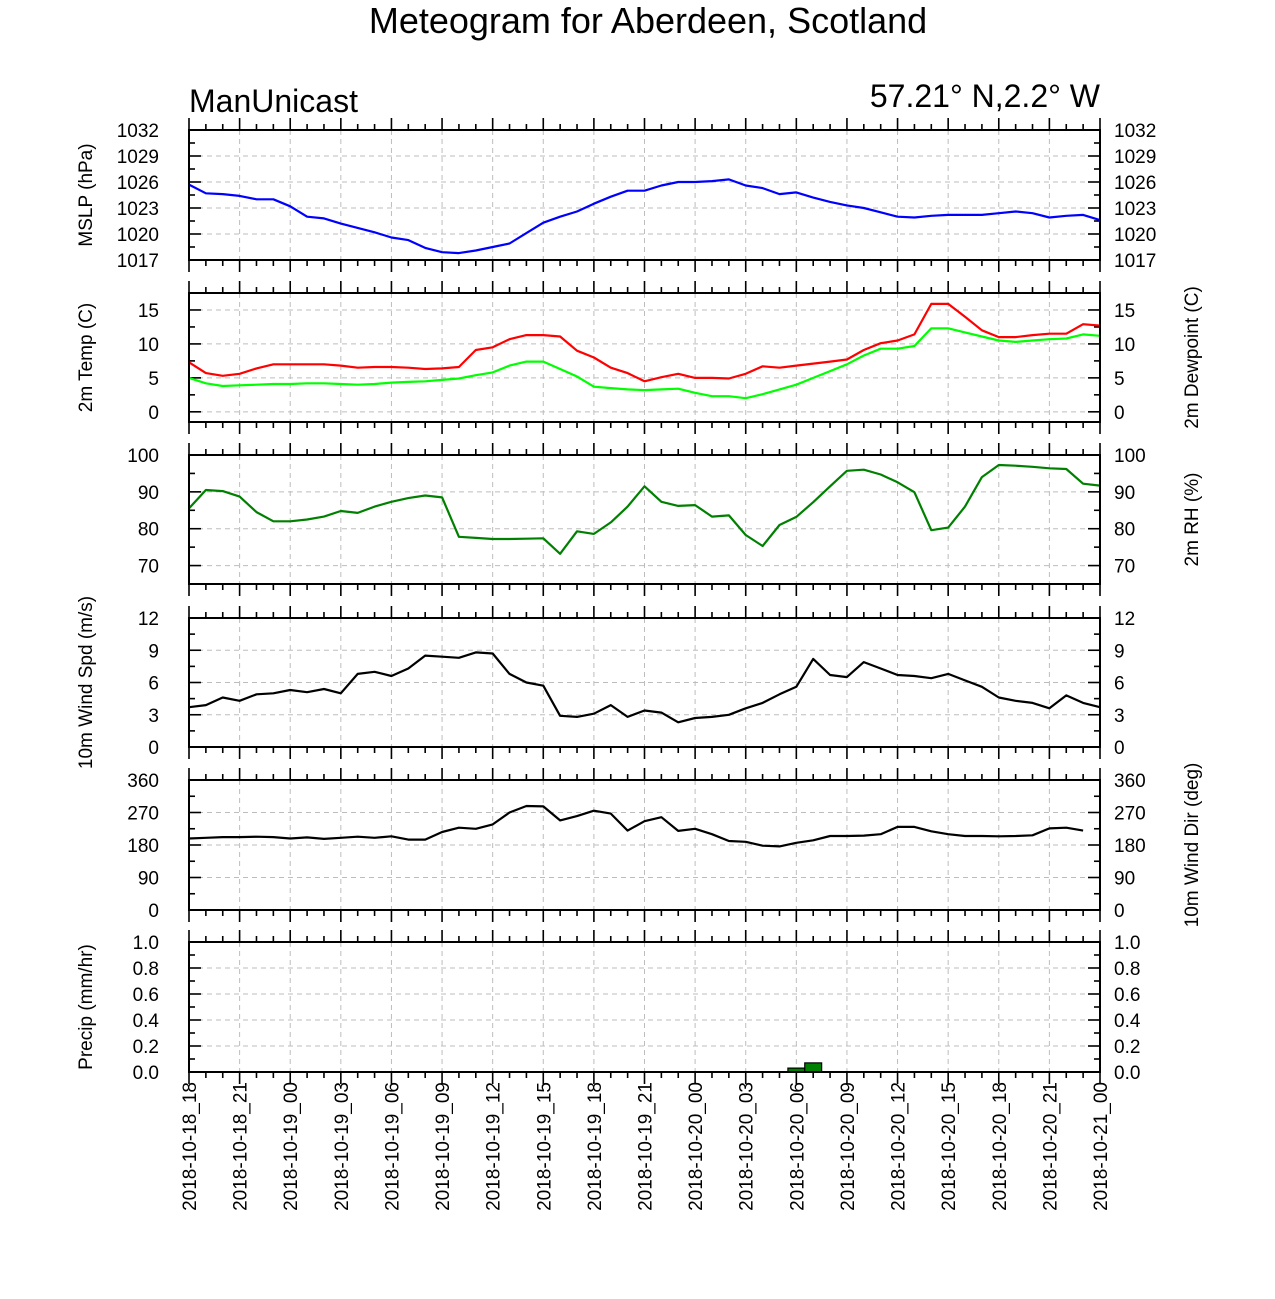 The image size is (1275, 1299). Describe the element at coordinates (1192, 845) in the screenshot. I see `wind-direction-right-axis-label: 10m Wind Dir (deg)` at that location.